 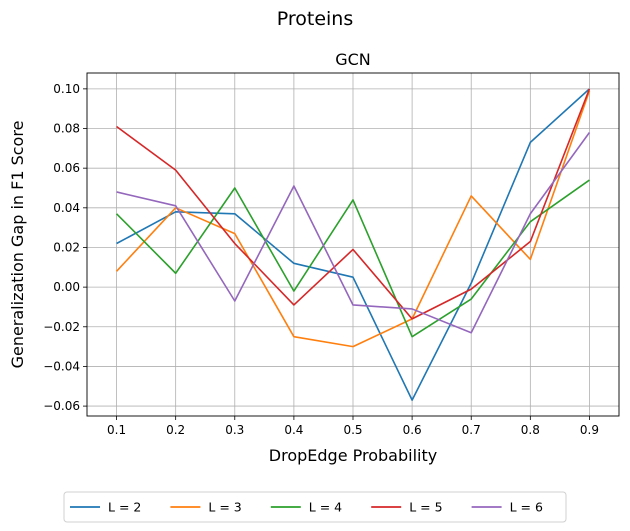 What do you see at coordinates (526, 507) in the screenshot?
I see `legend-label: L = 6` at bounding box center [526, 507].